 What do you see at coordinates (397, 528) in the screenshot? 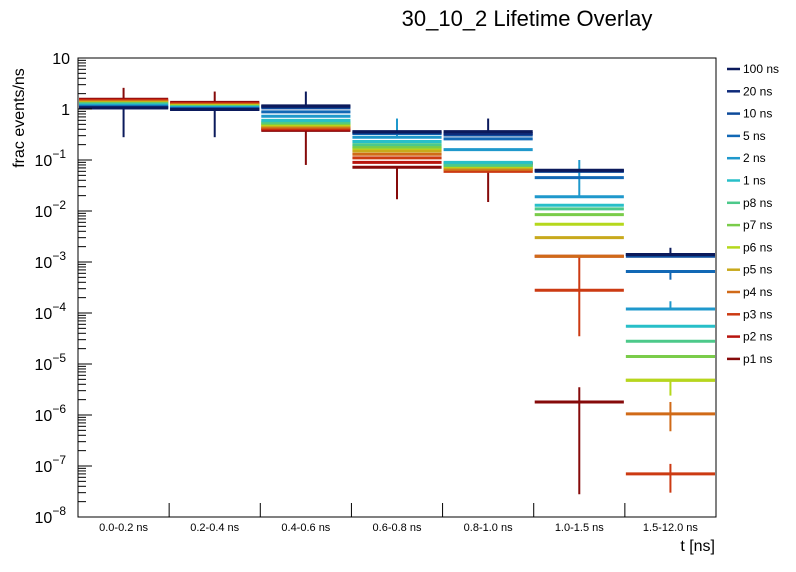
I see `x-tick-label: 0.6-0.8 ns` at bounding box center [397, 528].